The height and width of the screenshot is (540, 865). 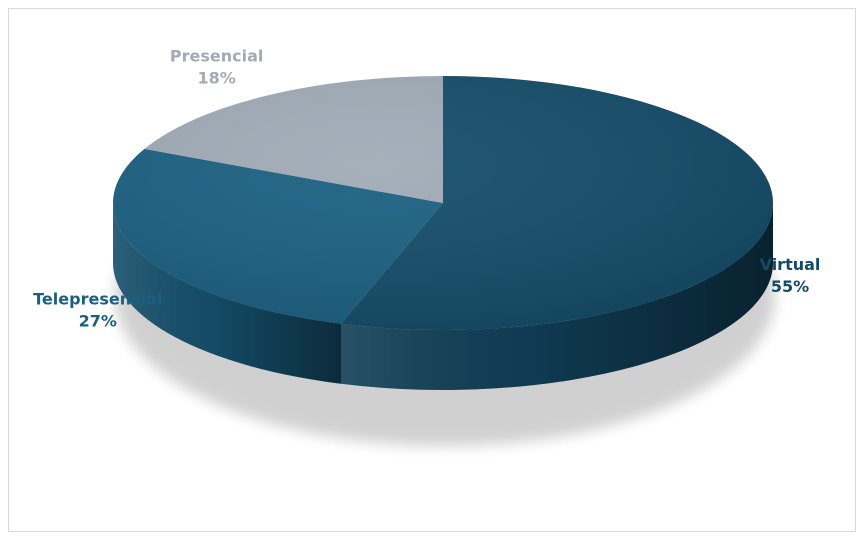 What do you see at coordinates (790, 286) in the screenshot?
I see `data-label-virtual-value: 55%` at bounding box center [790, 286].